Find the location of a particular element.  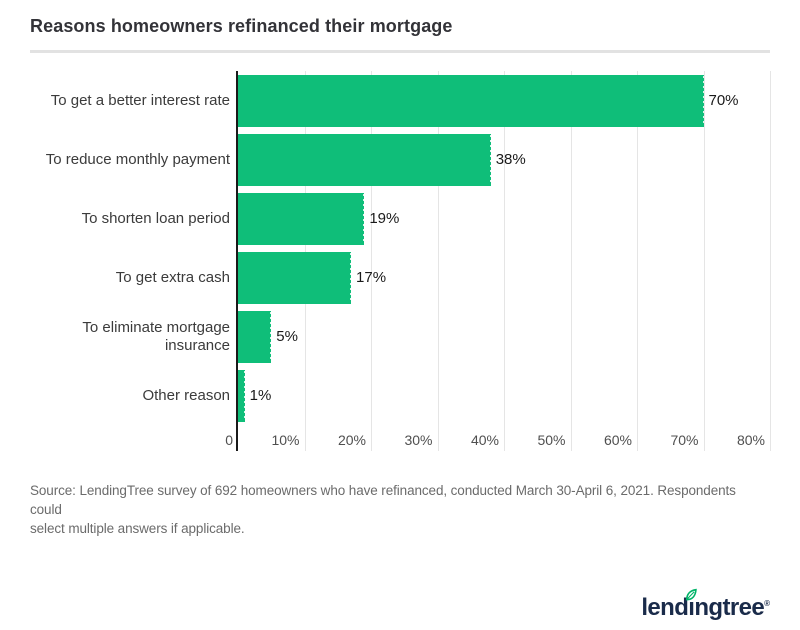

x-axis-tick: 30% is located at coordinates (418, 440).